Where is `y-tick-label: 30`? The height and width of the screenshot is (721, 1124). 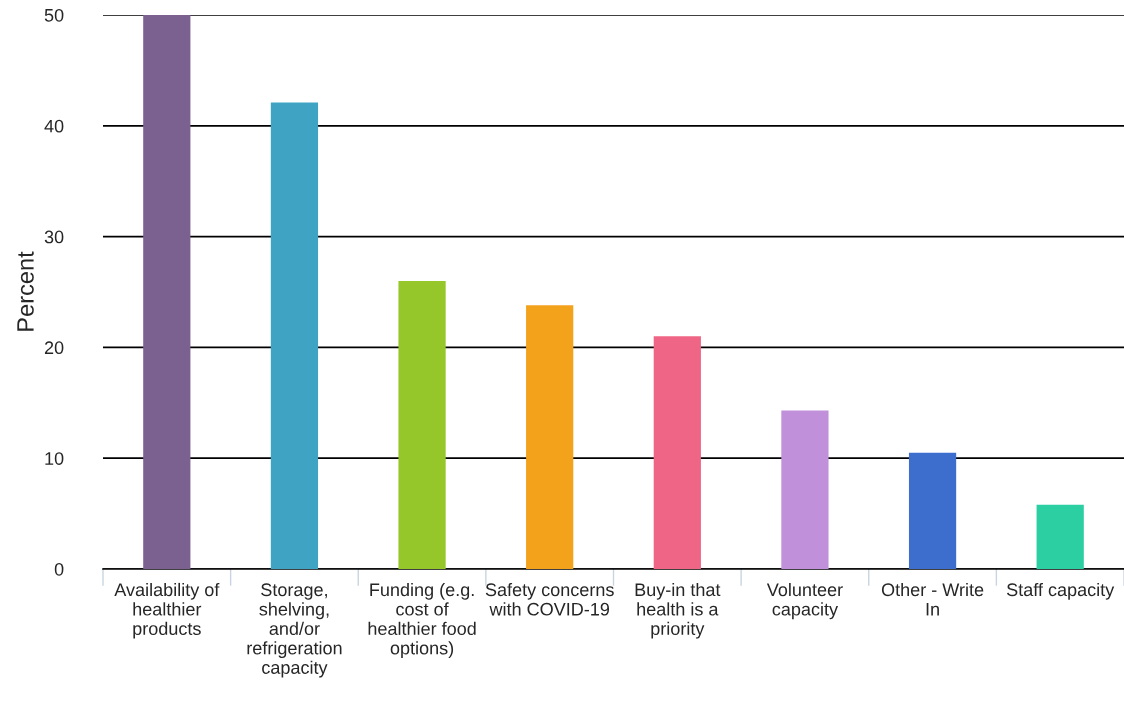
y-tick-label: 30 is located at coordinates (54, 237).